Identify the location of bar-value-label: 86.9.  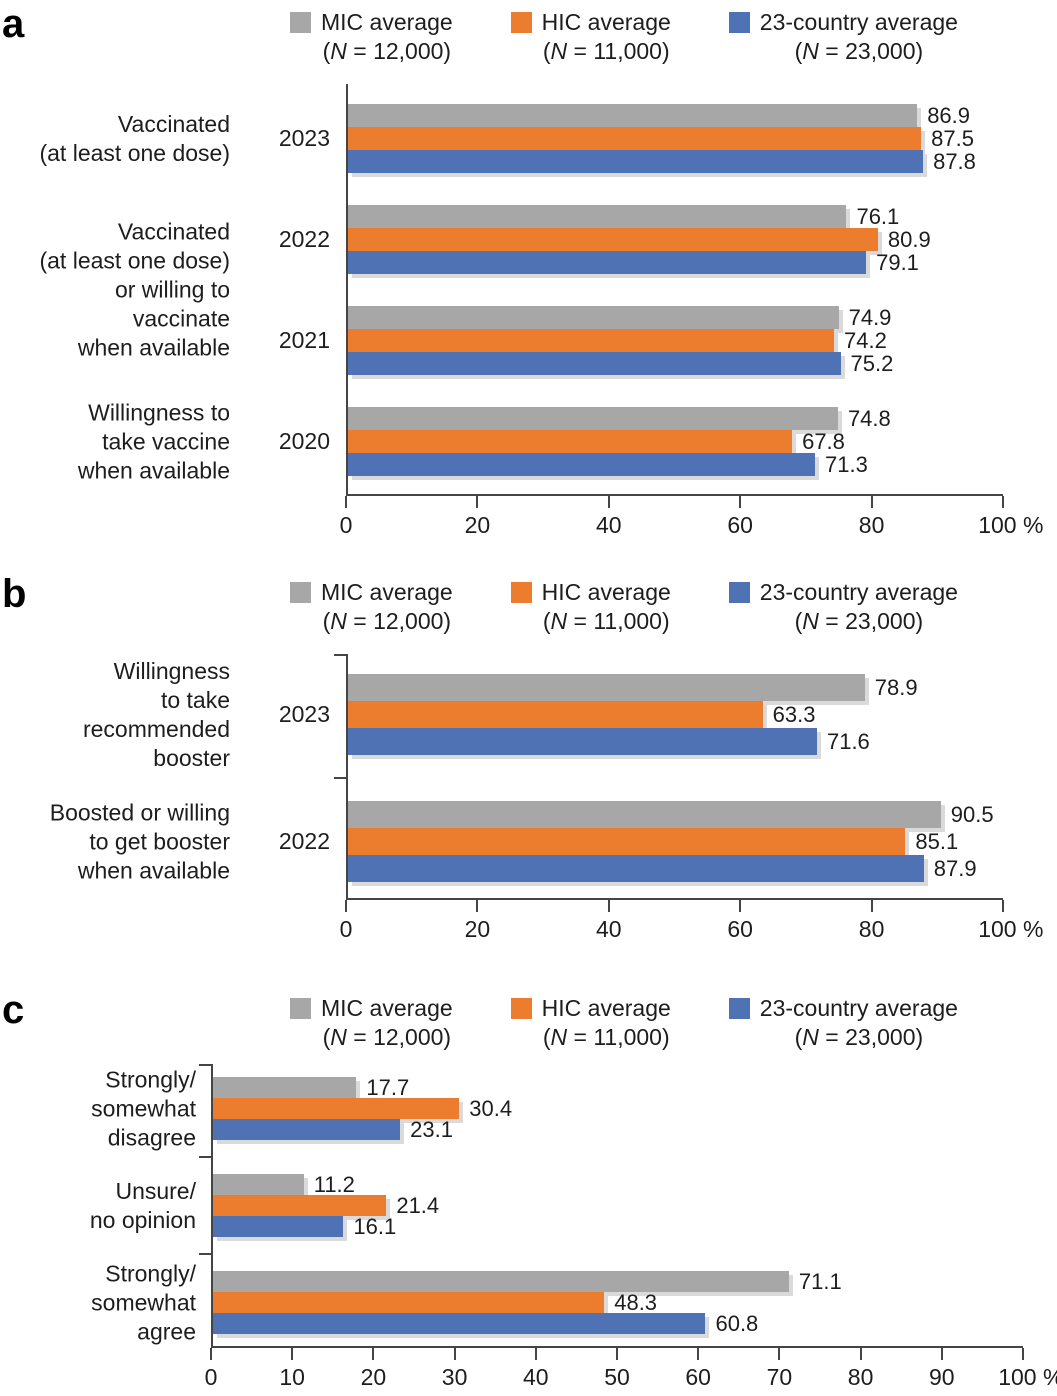
(949, 115).